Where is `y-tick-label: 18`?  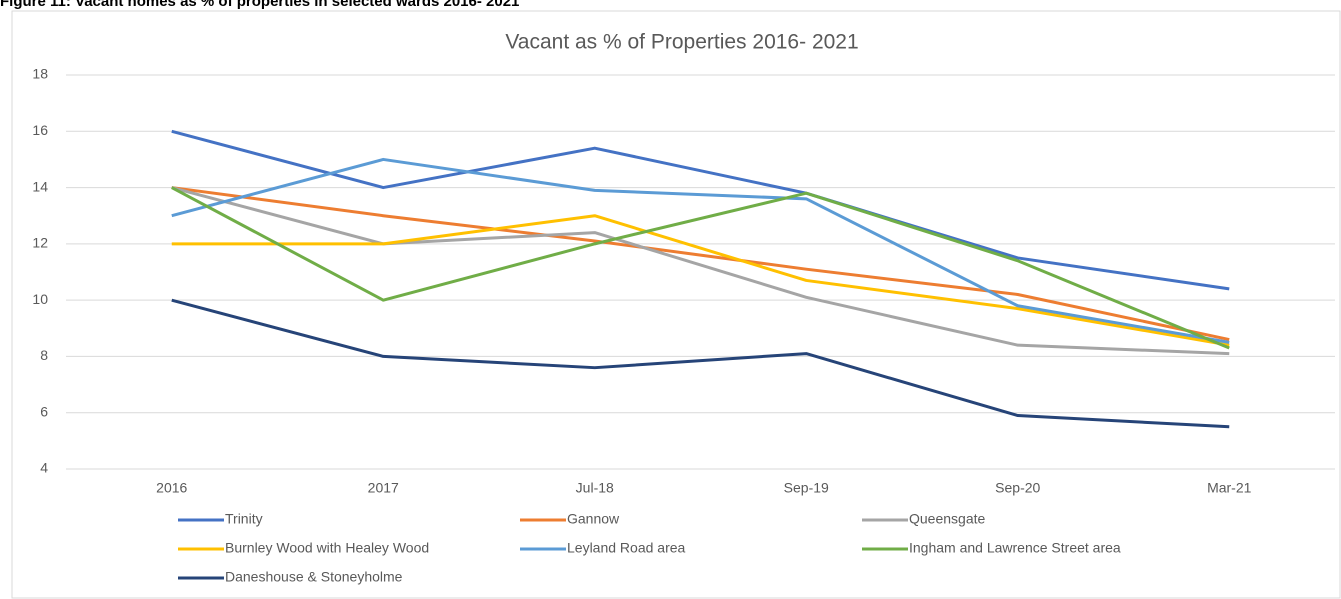 y-tick-label: 18 is located at coordinates (40, 74).